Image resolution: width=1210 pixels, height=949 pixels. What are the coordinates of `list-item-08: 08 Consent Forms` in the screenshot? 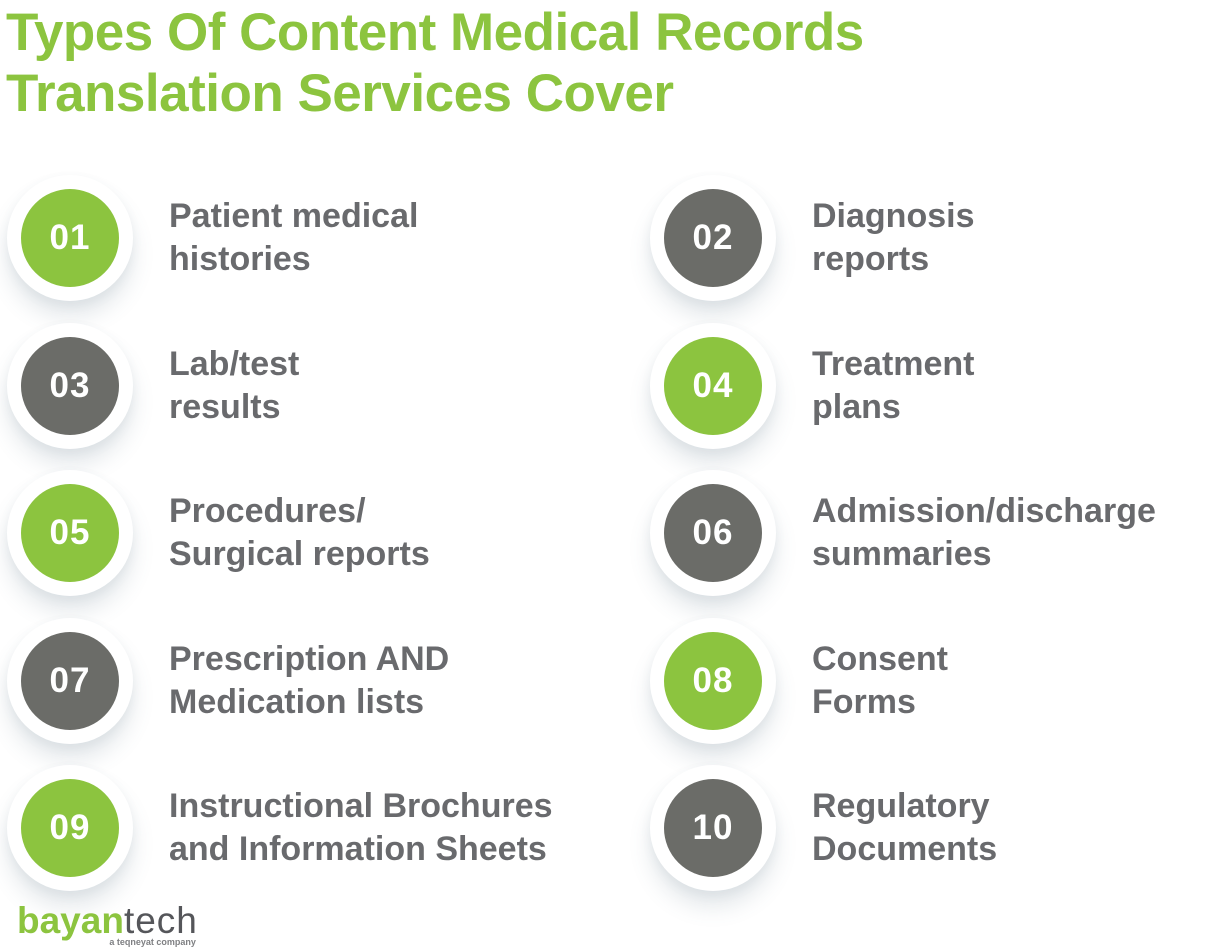 It's located at (903, 680).